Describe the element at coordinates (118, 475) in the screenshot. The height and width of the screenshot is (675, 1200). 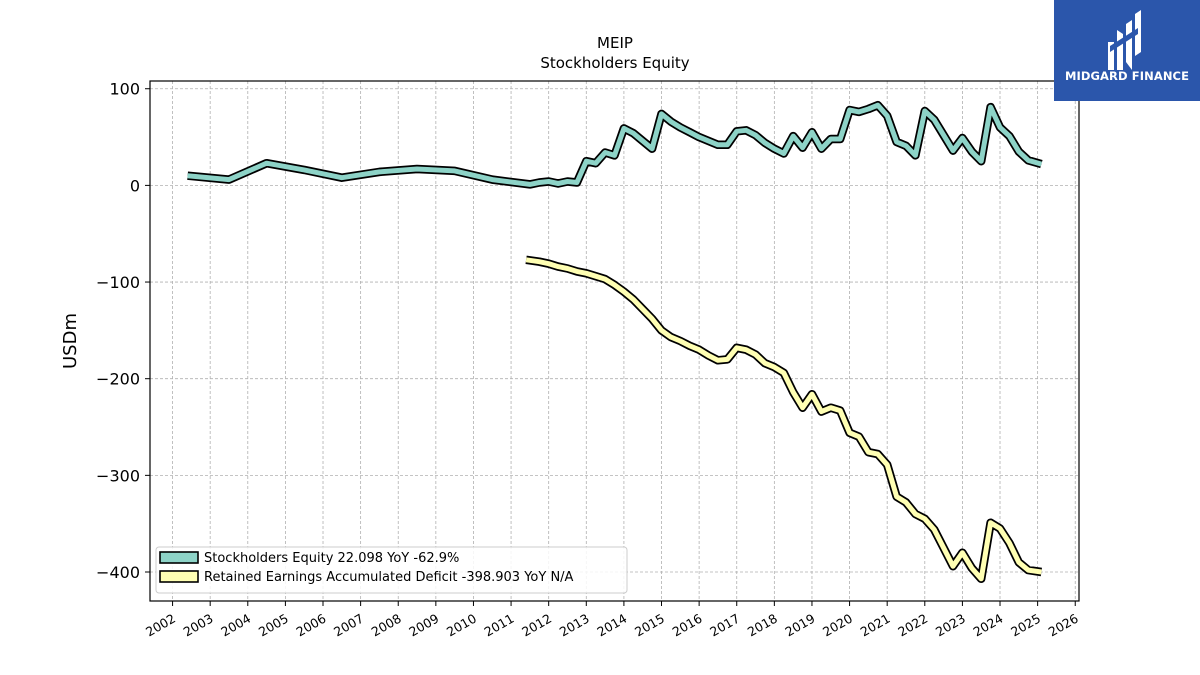
I see `y-tick-label: −300` at that location.